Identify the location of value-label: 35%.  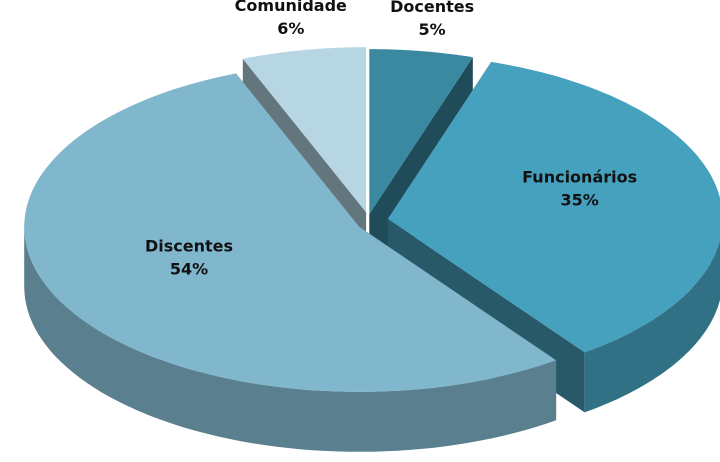
(580, 199).